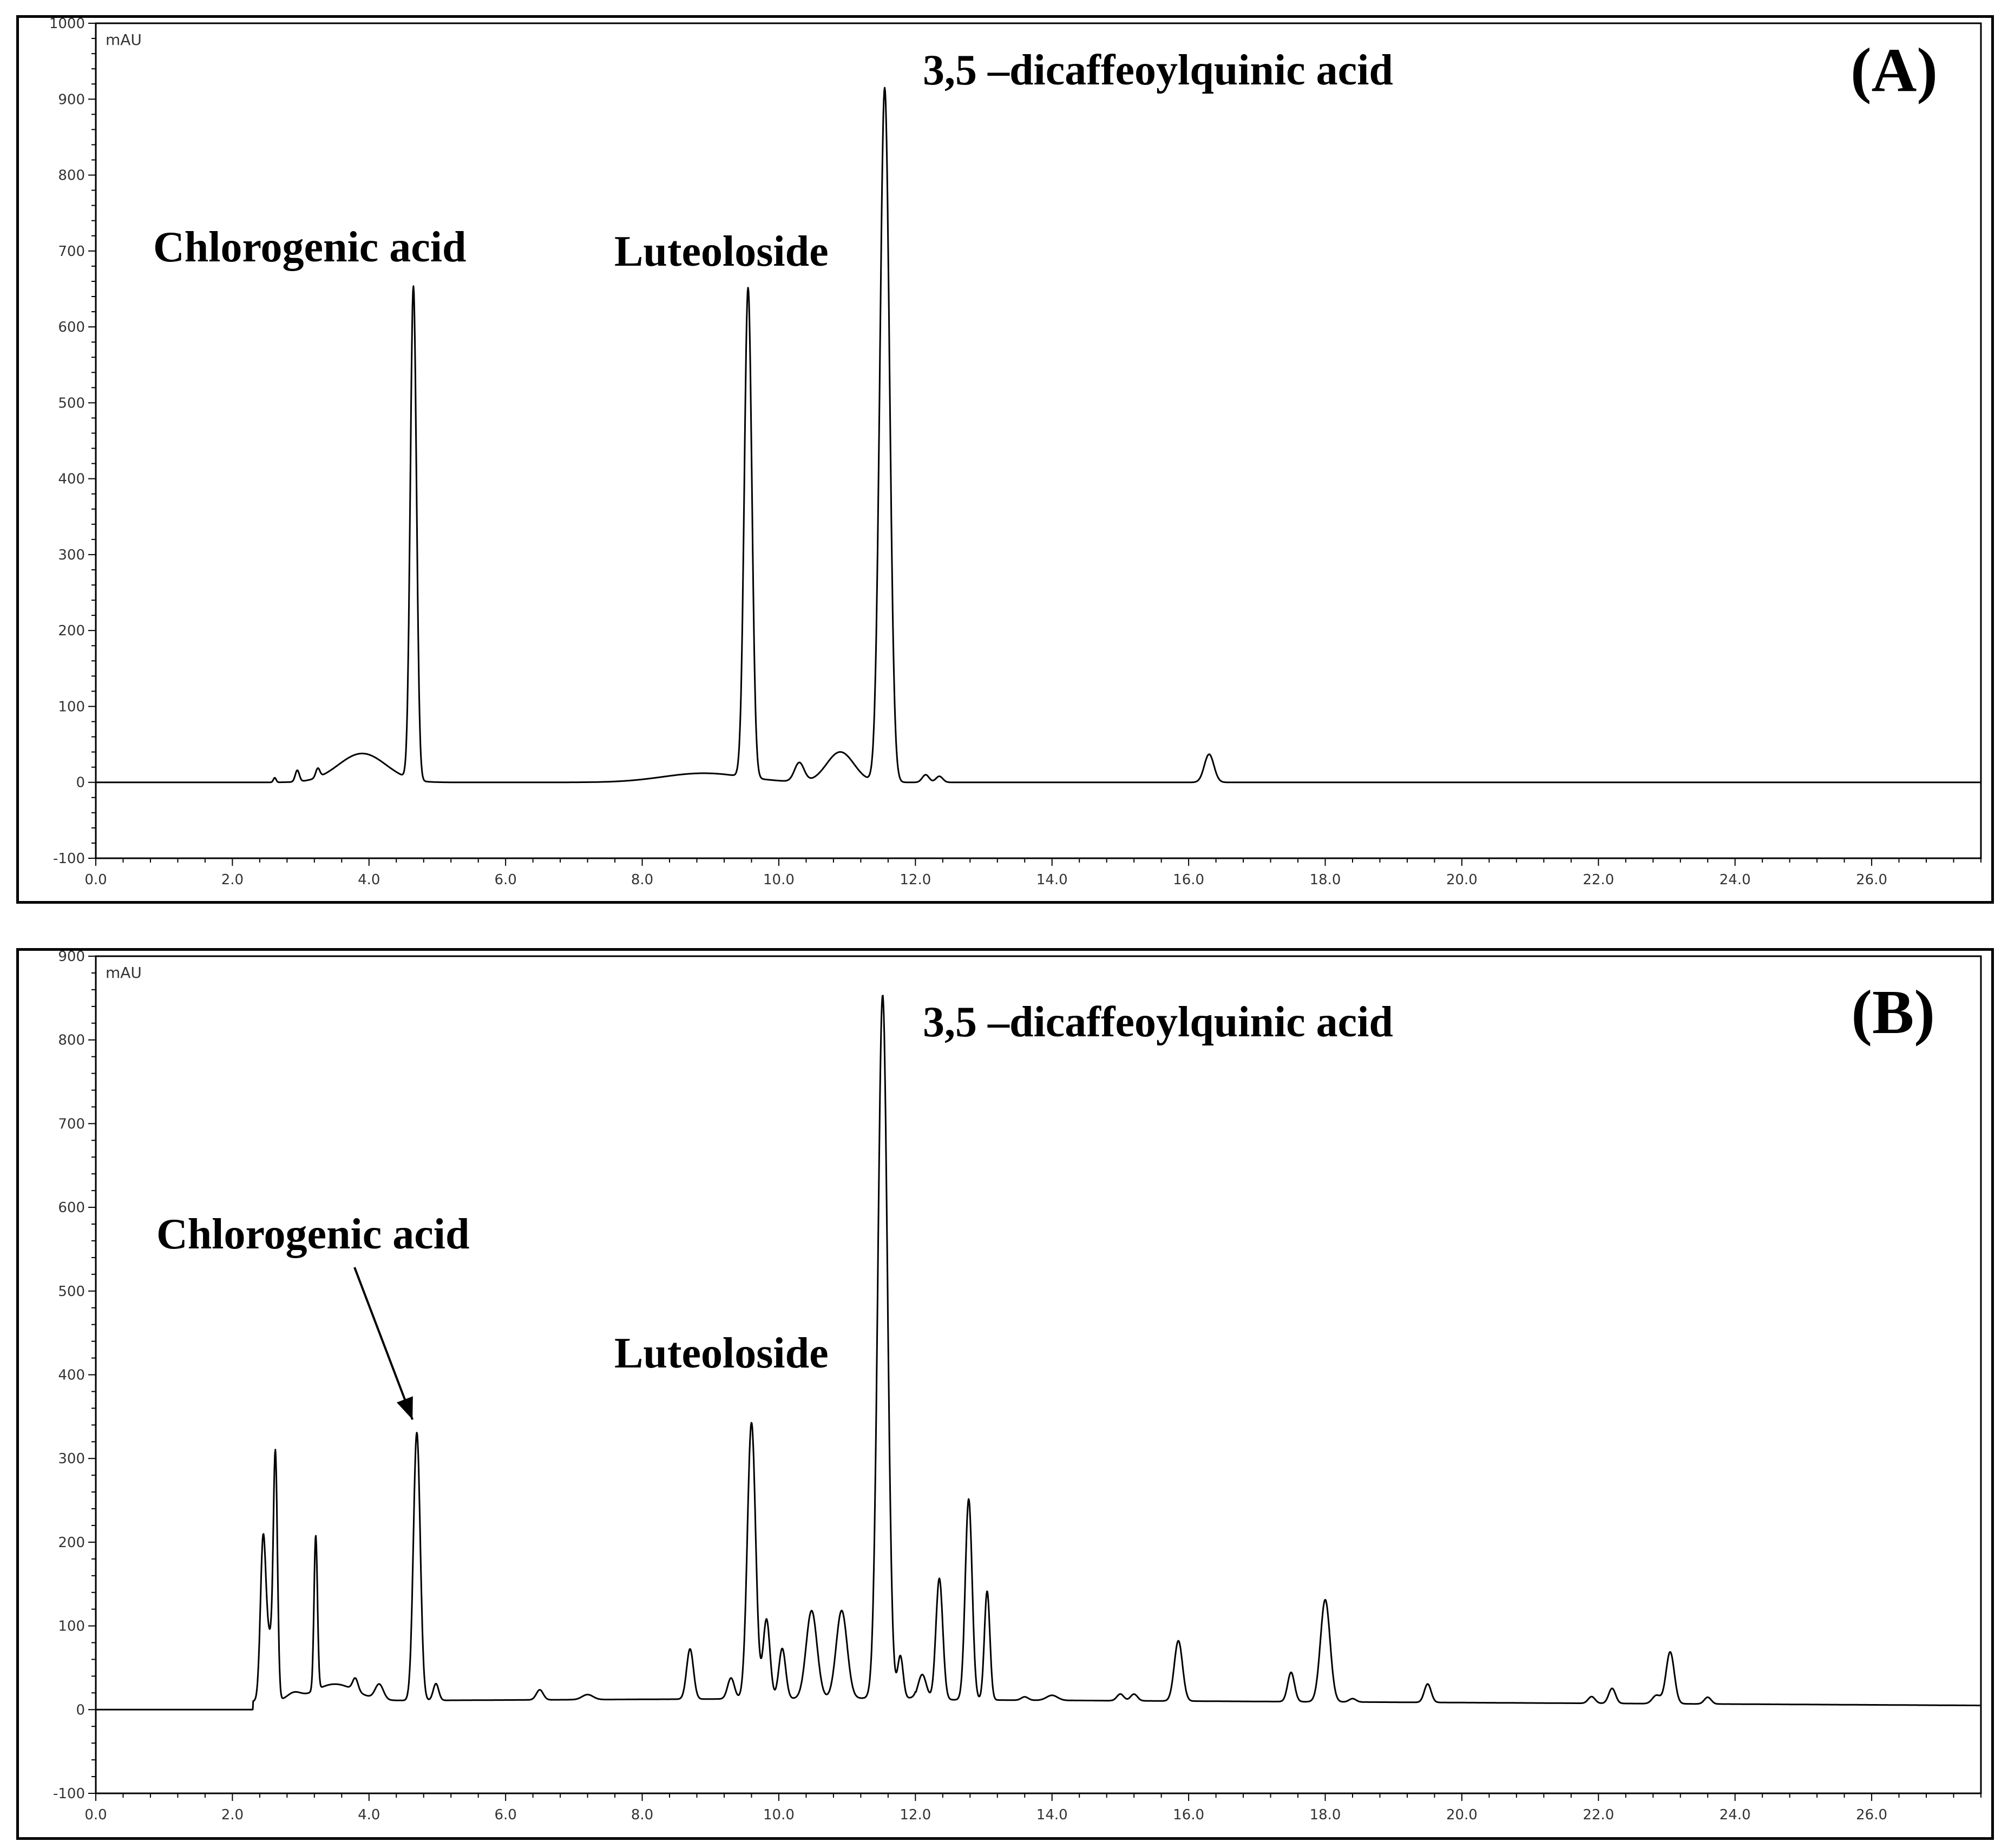  I want to click on panel-label: (B), so click(1893, 1012).